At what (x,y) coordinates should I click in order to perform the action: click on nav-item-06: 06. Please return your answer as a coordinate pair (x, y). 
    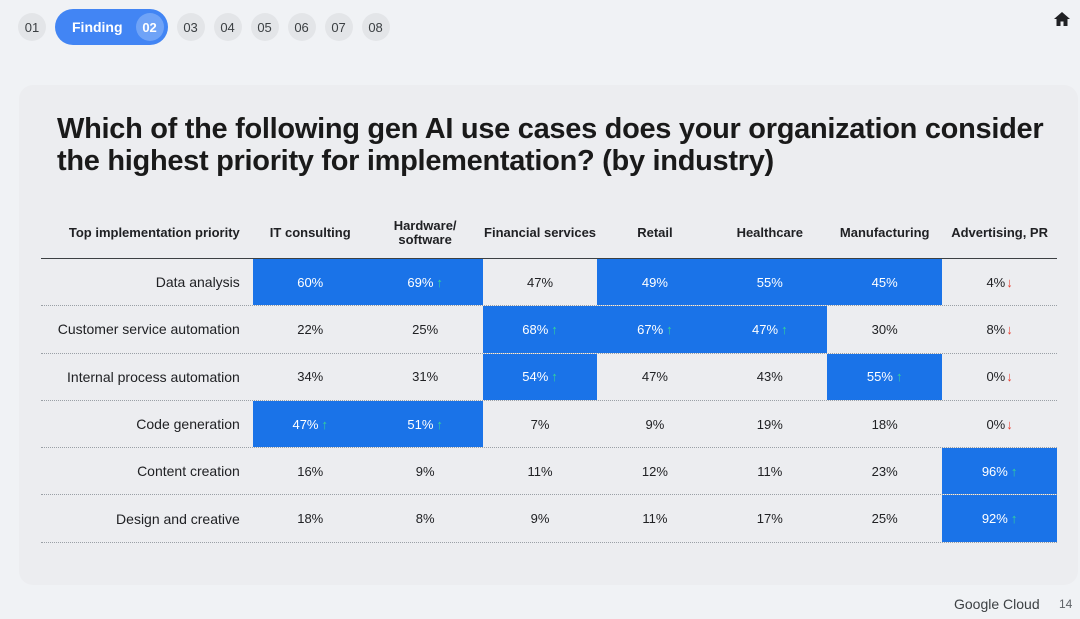
    Looking at the image, I should click on (301, 27).